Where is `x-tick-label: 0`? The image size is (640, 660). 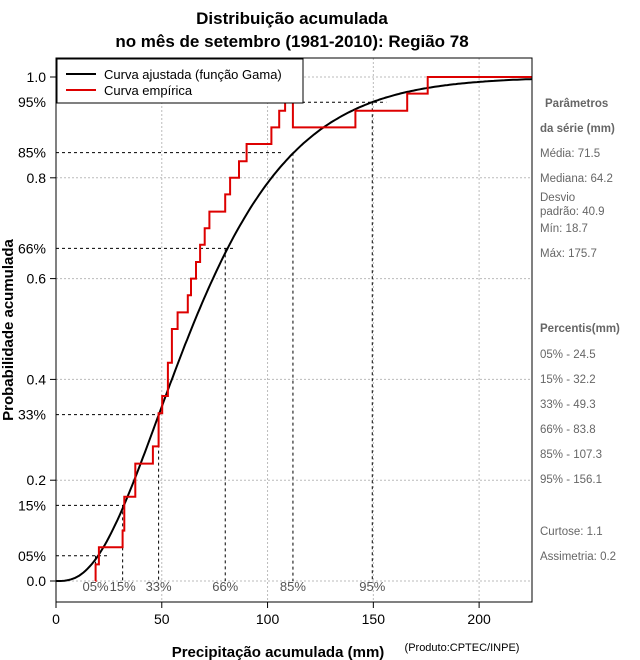 x-tick-label: 0 is located at coordinates (56, 619).